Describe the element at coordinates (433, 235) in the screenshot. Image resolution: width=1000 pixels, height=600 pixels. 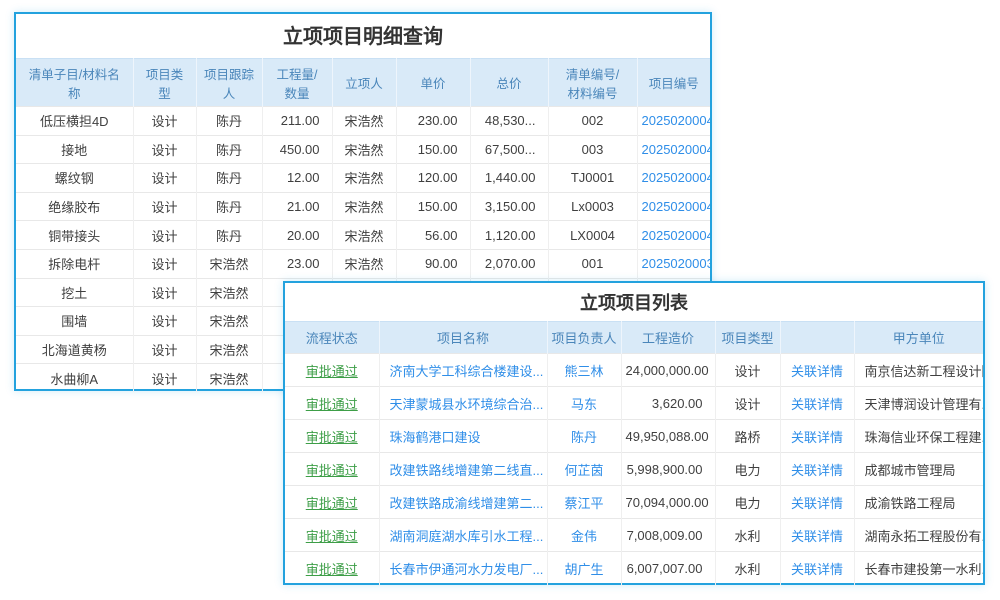
I see `unit-price-cell: 56.00` at that location.